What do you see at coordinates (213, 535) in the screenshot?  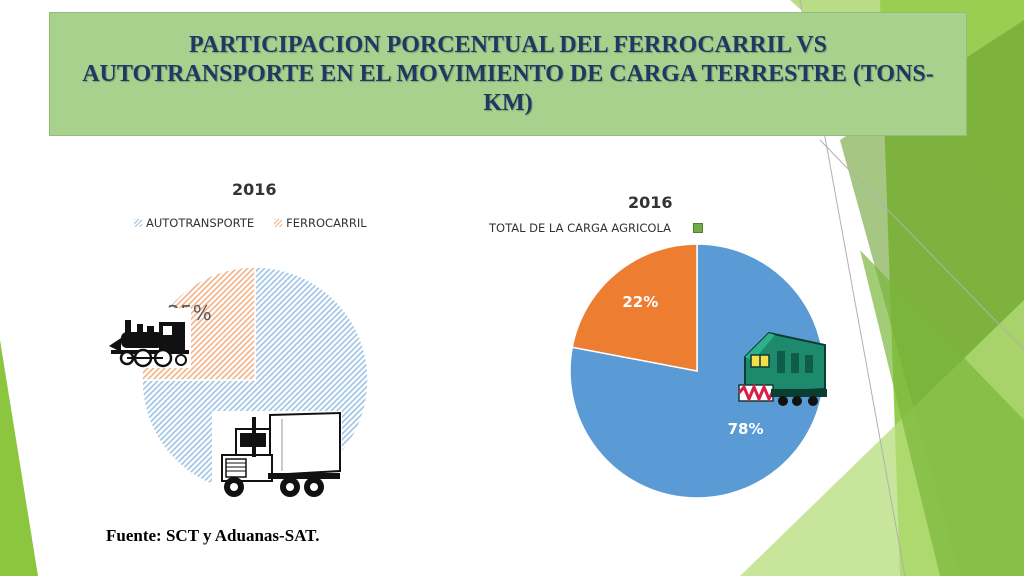 I see `source-note: Fuente: SCT y Aduanas-SAT.` at bounding box center [213, 535].